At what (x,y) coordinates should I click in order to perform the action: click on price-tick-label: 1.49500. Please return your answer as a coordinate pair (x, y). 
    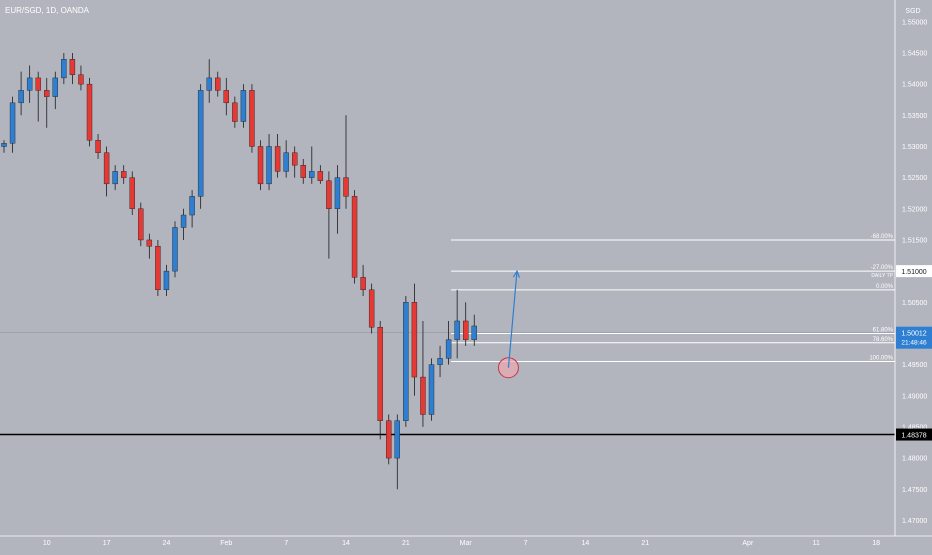
    Looking at the image, I should click on (914, 365).